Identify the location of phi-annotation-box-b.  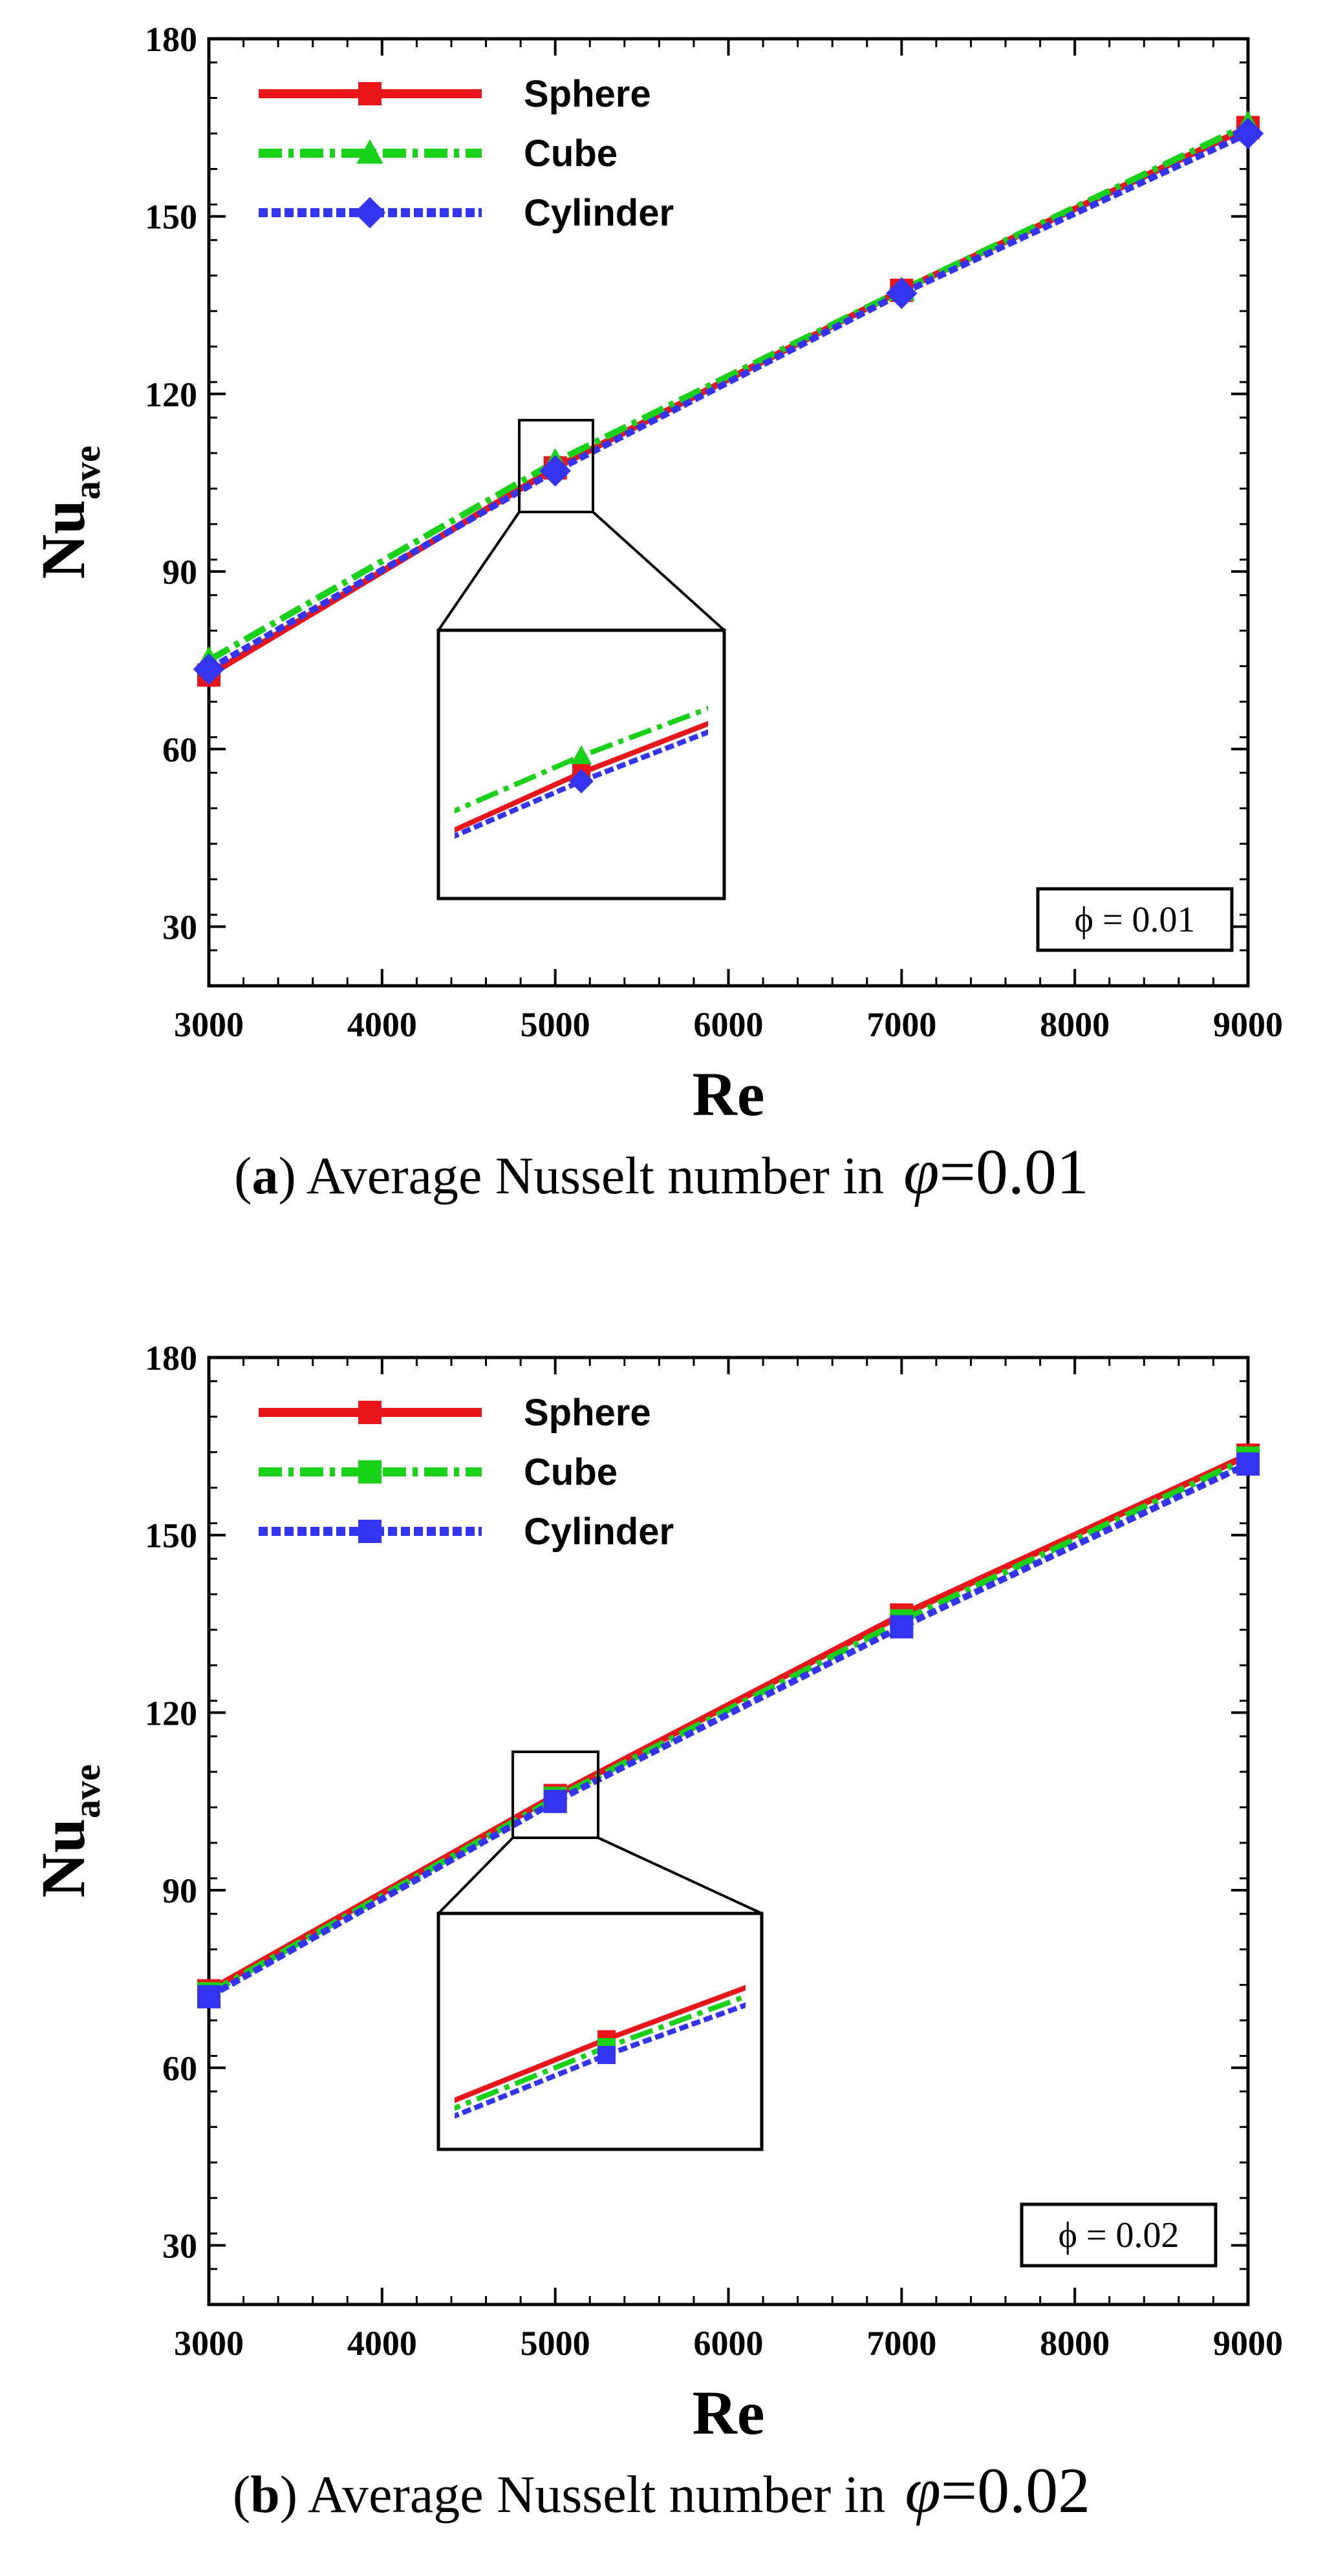
(1119, 2235).